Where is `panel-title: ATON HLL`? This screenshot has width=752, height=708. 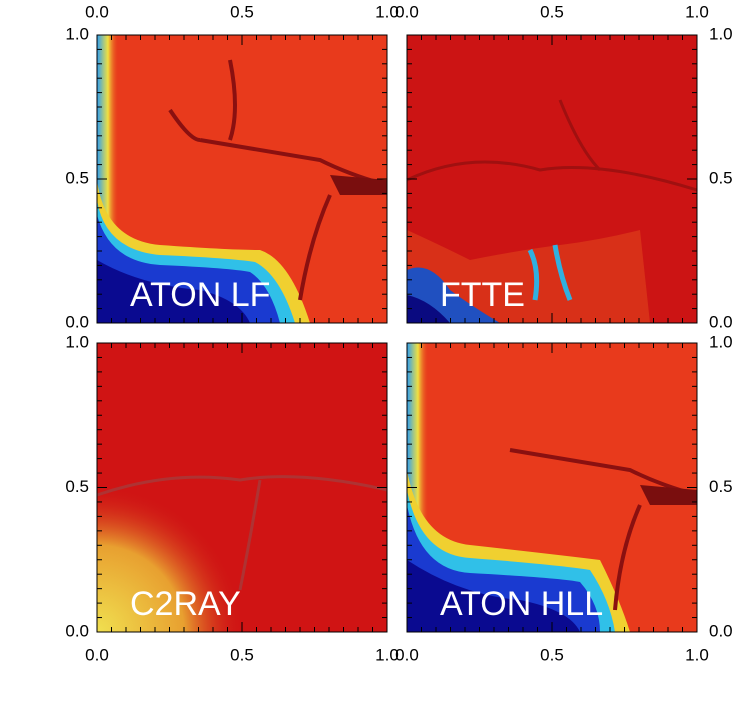
panel-title: ATON HLL is located at coordinates (521, 604).